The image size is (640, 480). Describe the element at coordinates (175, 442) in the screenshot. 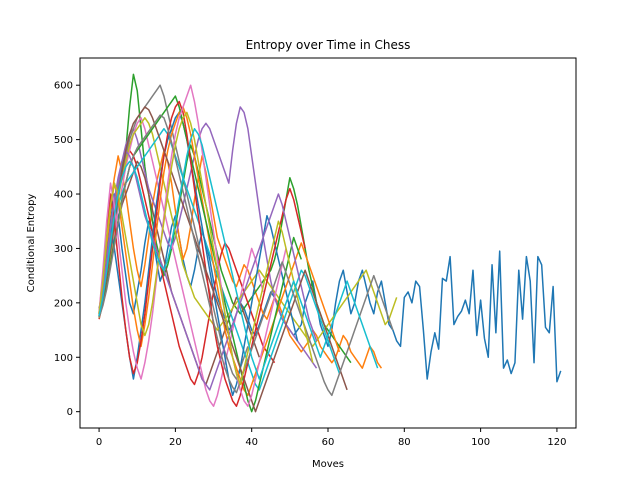

I see `x-tick-label: 20` at that location.